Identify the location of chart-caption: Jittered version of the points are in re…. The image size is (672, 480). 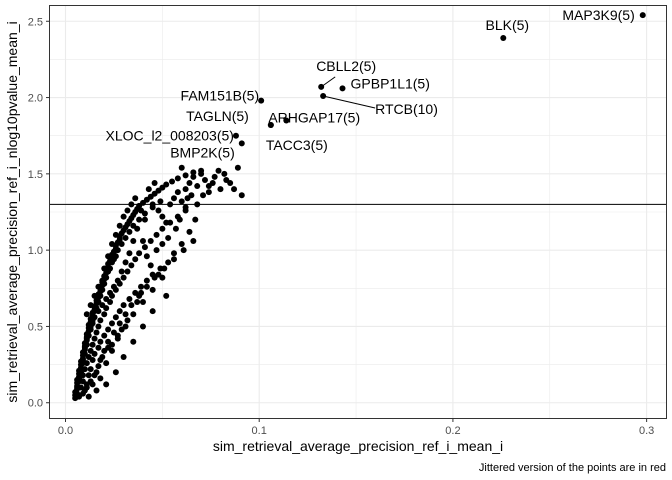
(572, 468).